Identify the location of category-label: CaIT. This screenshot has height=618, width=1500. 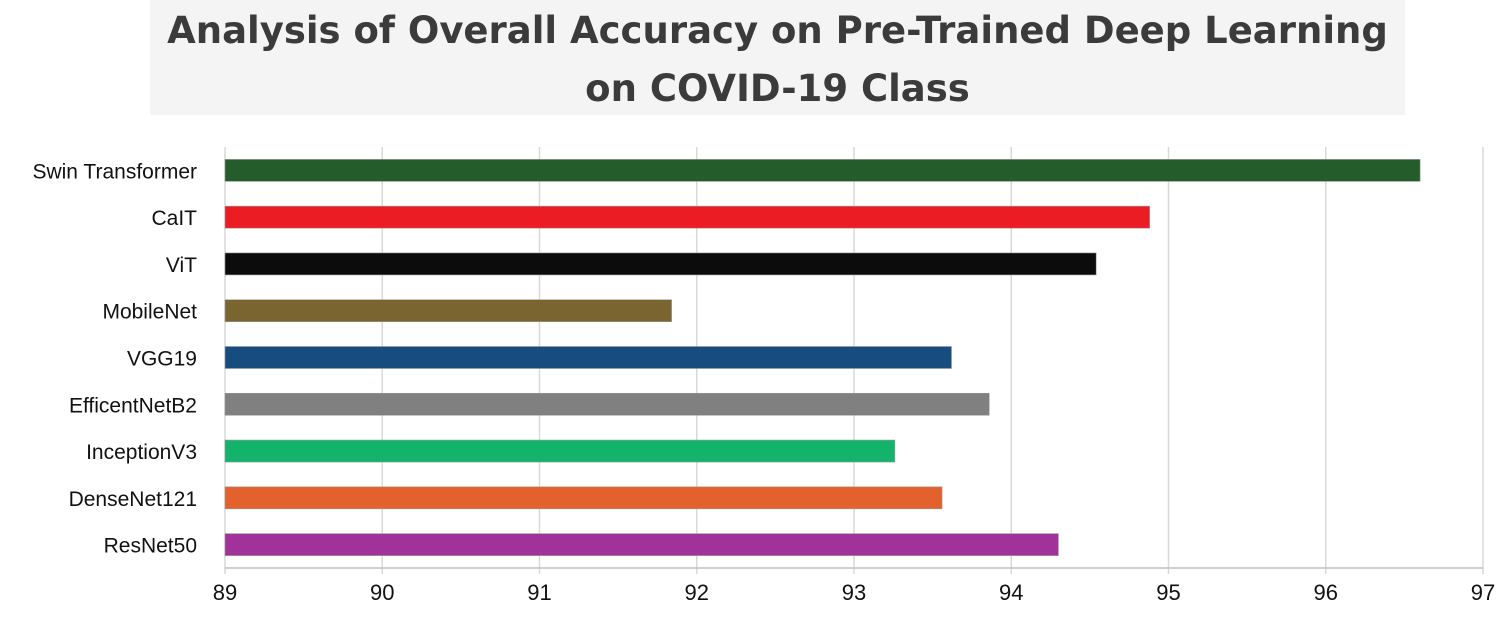
(174, 218).